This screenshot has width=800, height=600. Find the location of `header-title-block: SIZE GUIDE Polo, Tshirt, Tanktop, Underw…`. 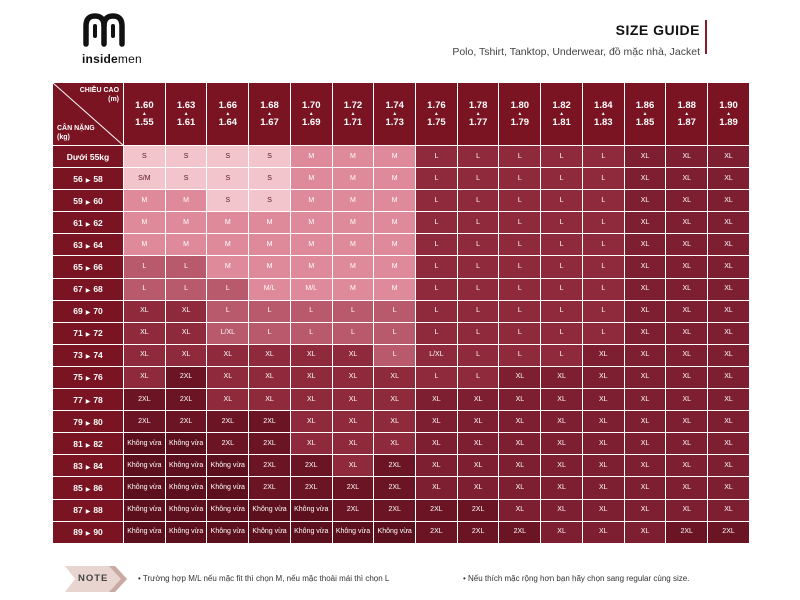

header-title-block: SIZE GUIDE Polo, Tshirt, Tanktop, Underw… is located at coordinates (576, 40).